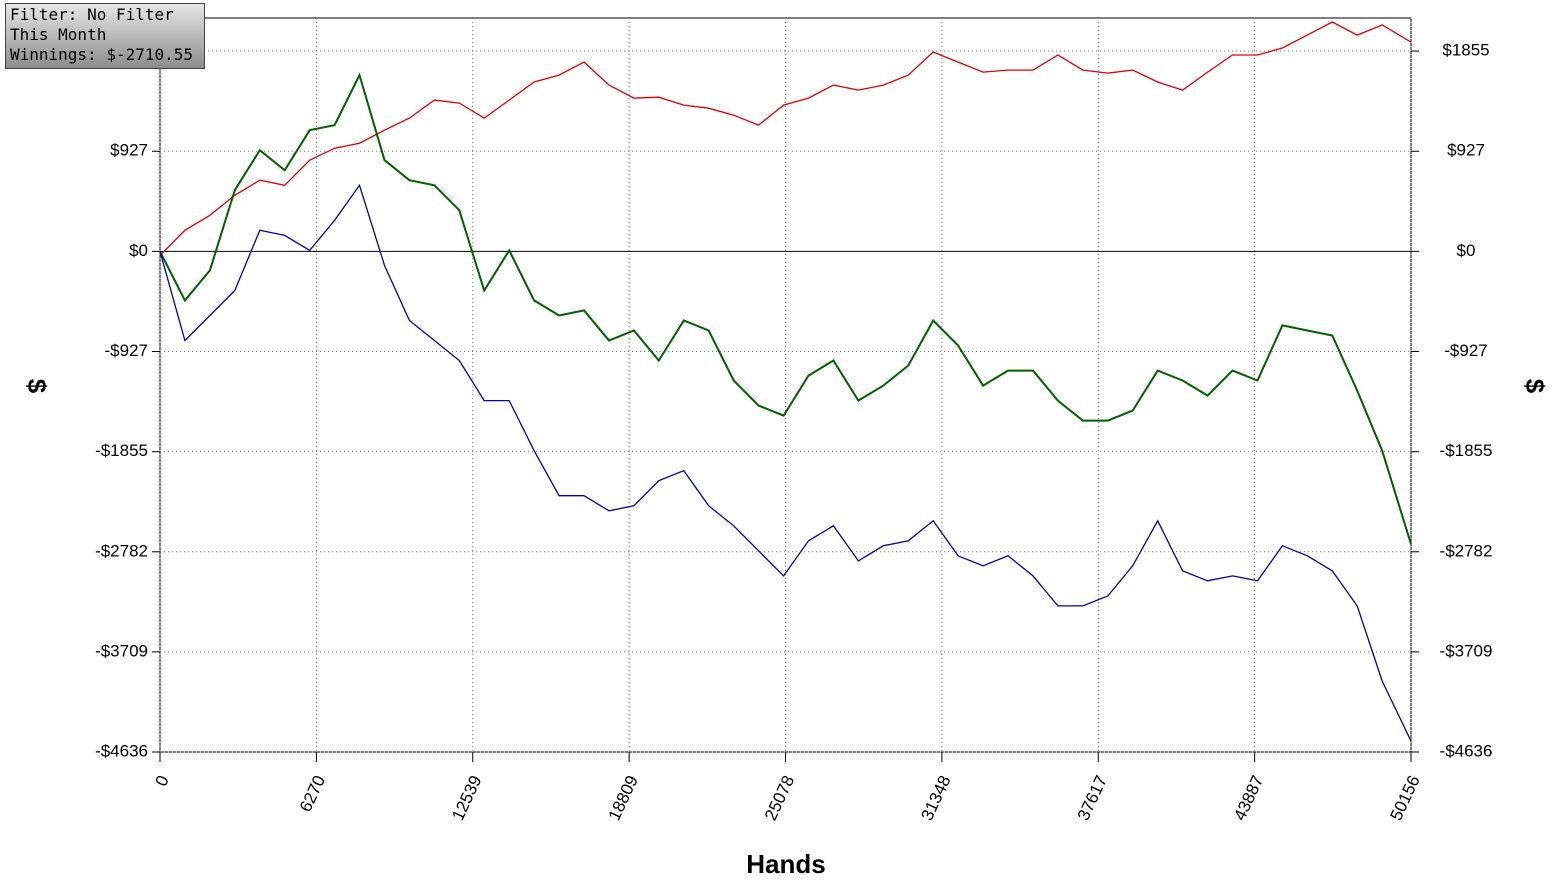 The height and width of the screenshot is (891, 1566). Describe the element at coordinates (92, 14) in the screenshot. I see `annotation: Filter: No Filter` at that location.